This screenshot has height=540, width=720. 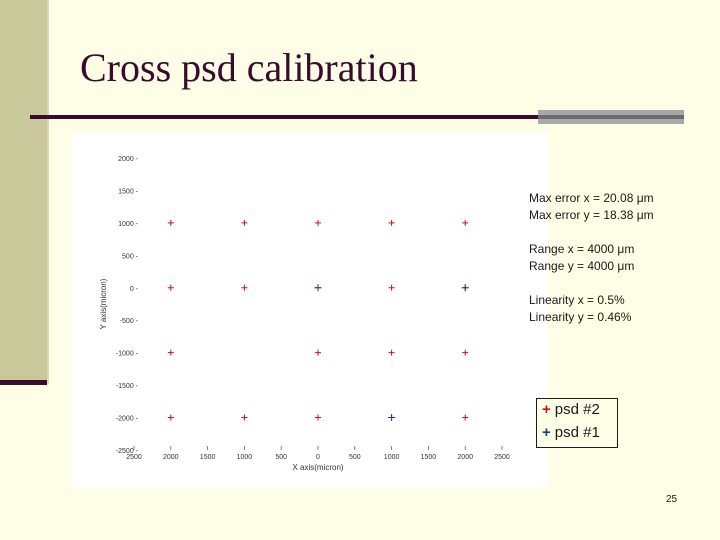 I want to click on linearity-group: Linearity x = 0.5% Linearity y = 0.46%, so click(x=591, y=309).